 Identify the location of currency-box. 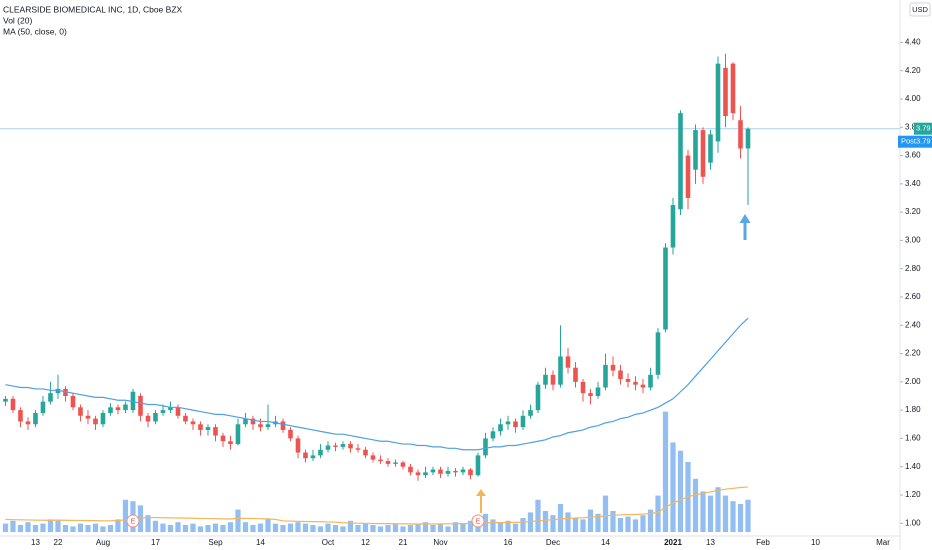
(920, 9).